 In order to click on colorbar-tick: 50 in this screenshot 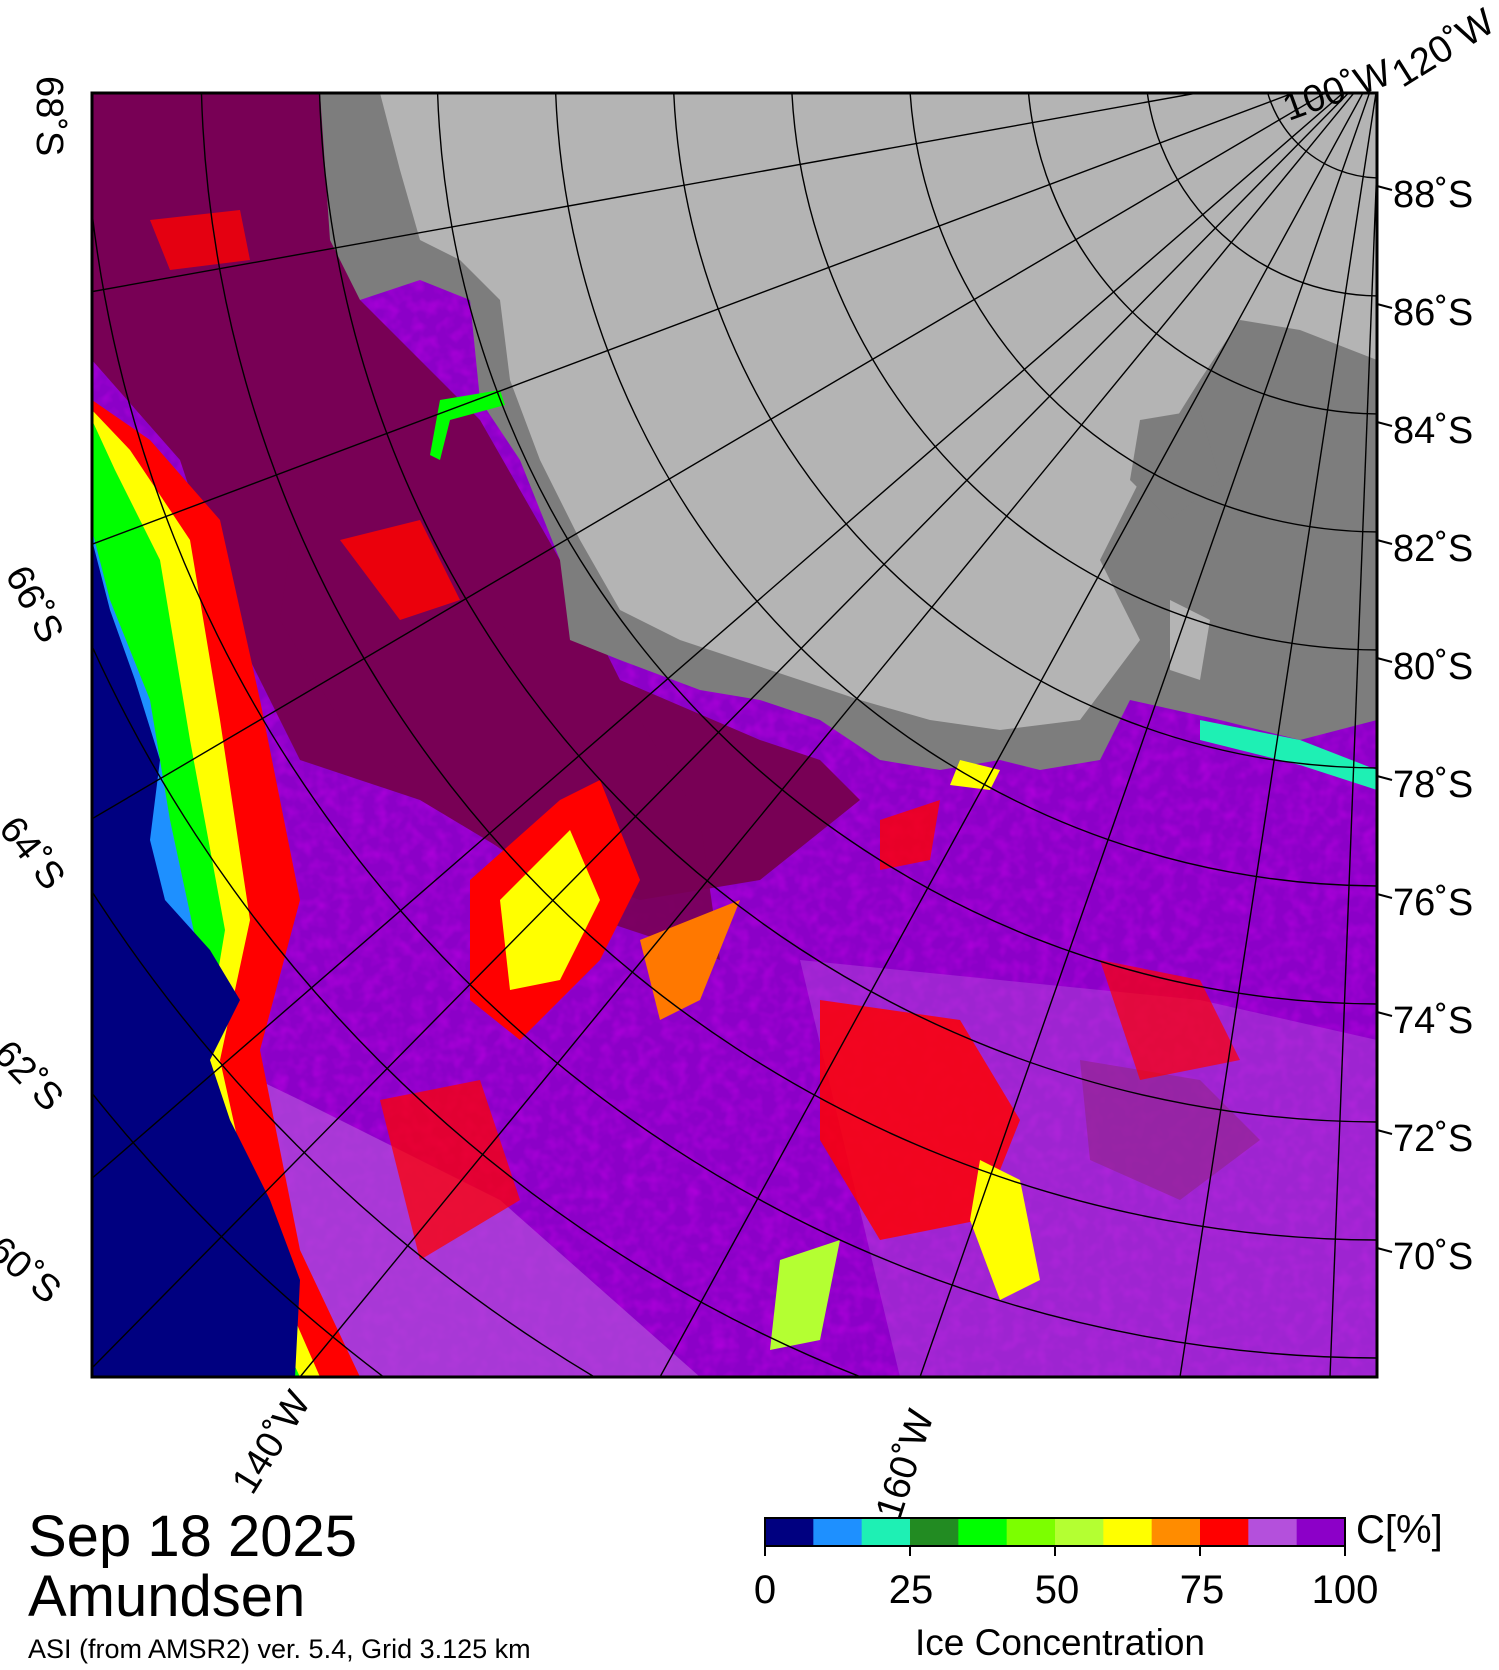, I will do `click(1057, 1590)`.